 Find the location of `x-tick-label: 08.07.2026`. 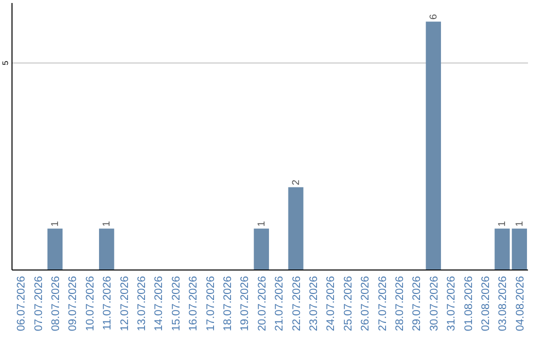

x-tick-label: 08.07.2026 is located at coordinates (56, 304).